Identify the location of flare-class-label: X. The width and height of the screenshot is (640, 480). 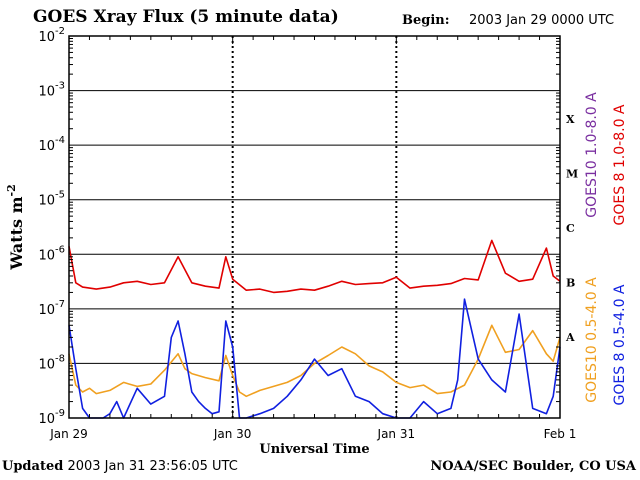
(570, 119).